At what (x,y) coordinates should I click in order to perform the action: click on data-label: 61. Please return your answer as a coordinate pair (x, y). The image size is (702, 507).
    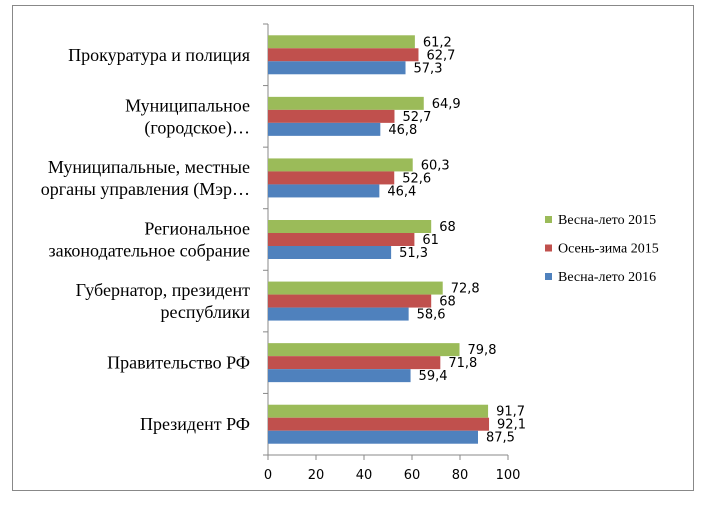
    Looking at the image, I should click on (430, 240).